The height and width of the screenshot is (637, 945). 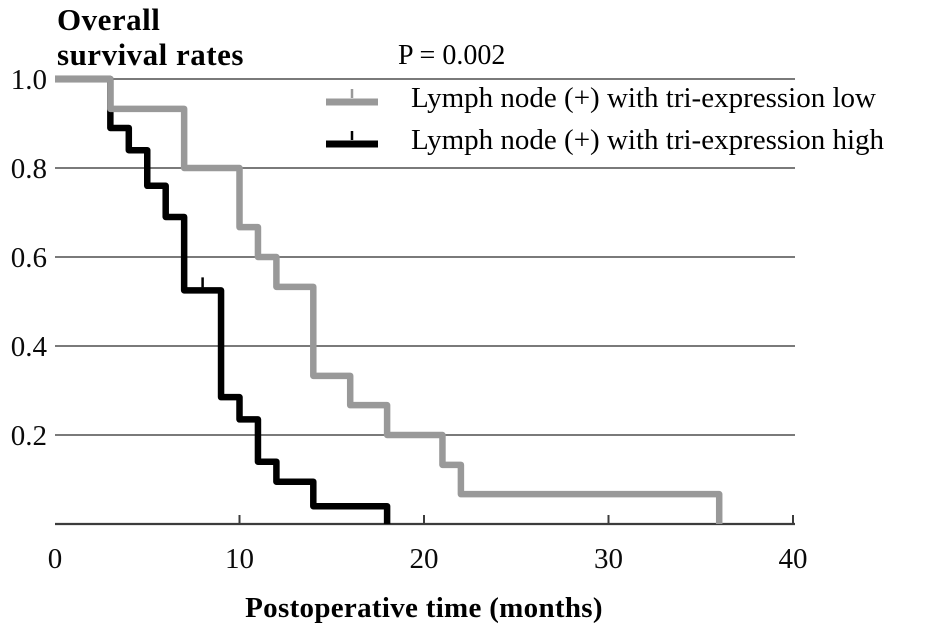 I want to click on legend-item-low: Lymph node (+) with tri-expression low, so click(x=601, y=98).